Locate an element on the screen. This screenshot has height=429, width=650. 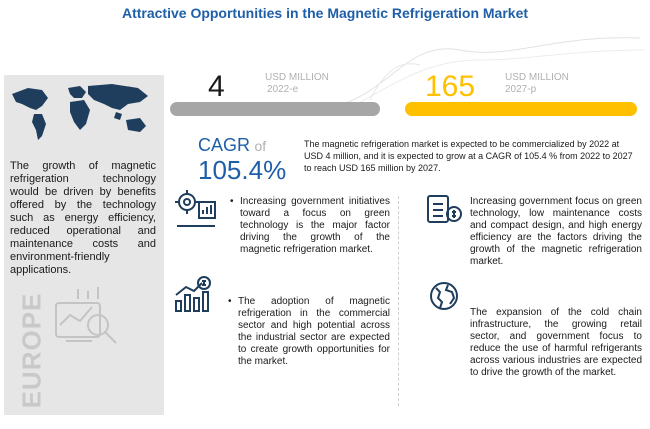
stat-2022-year: 2022-e is located at coordinates (283, 89).